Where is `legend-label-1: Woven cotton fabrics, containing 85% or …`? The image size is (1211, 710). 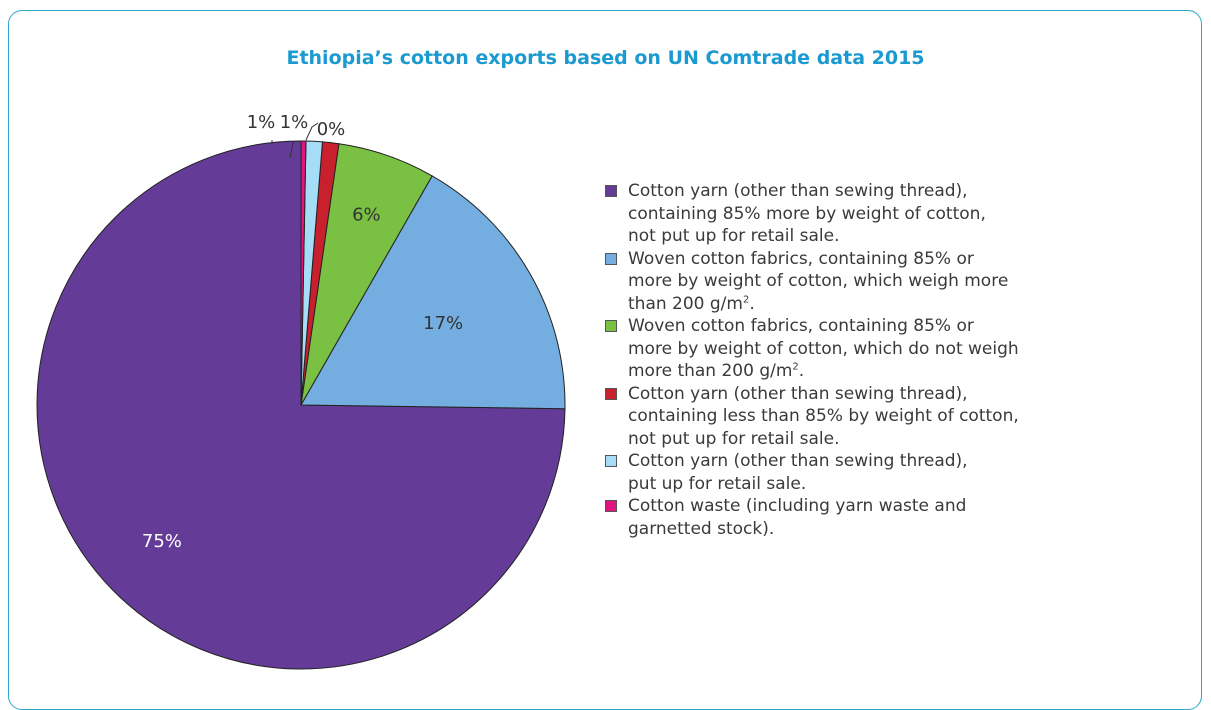 legend-label-1: Woven cotton fabrics, containing 85% or … is located at coordinates (818, 281).